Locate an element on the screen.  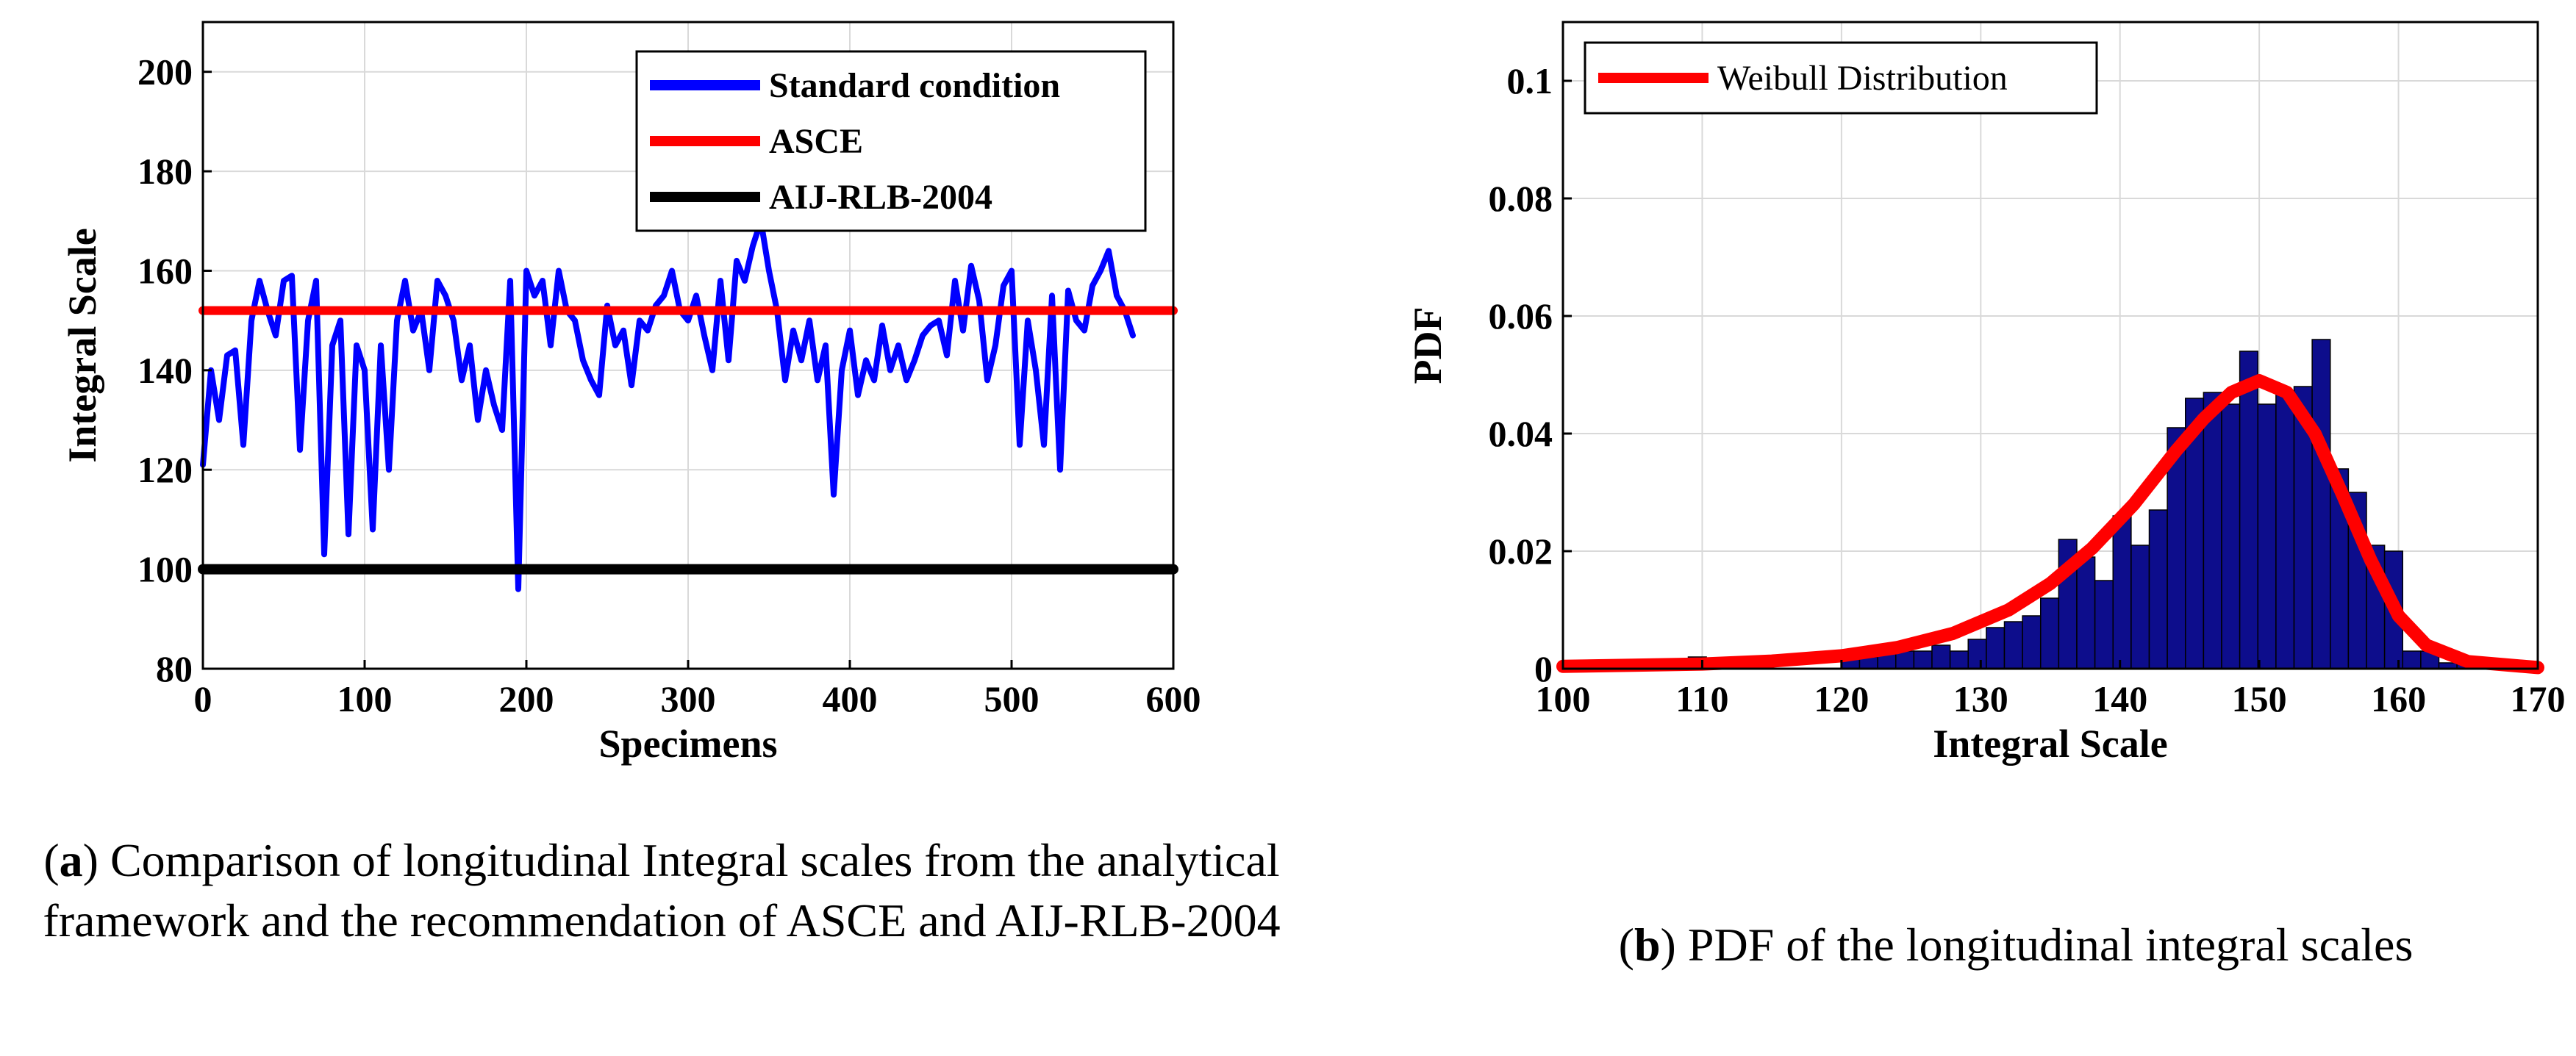
b-legend-label: Weibull Distribution is located at coordinates (1863, 78).